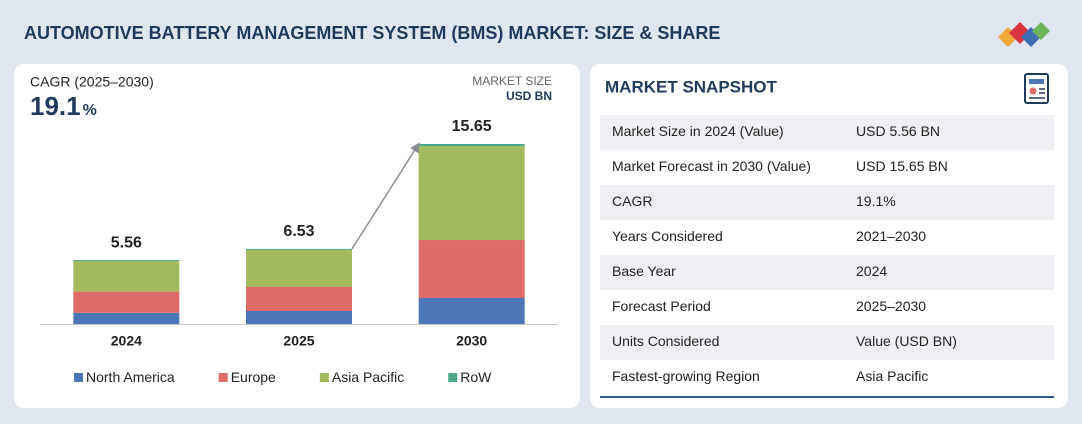 This screenshot has height=424, width=1082. What do you see at coordinates (892, 376) in the screenshot?
I see `row-value: Asia Pacific` at bounding box center [892, 376].